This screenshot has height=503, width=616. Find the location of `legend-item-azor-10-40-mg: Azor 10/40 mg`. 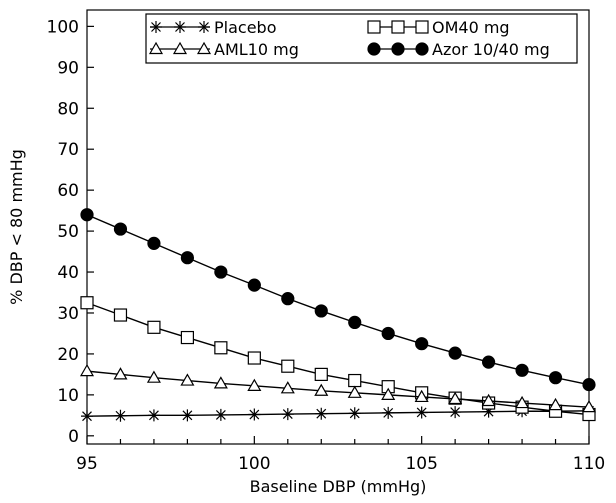

legend-item-azor-10-40-mg: Azor 10/40 mg is located at coordinates (458, 49).